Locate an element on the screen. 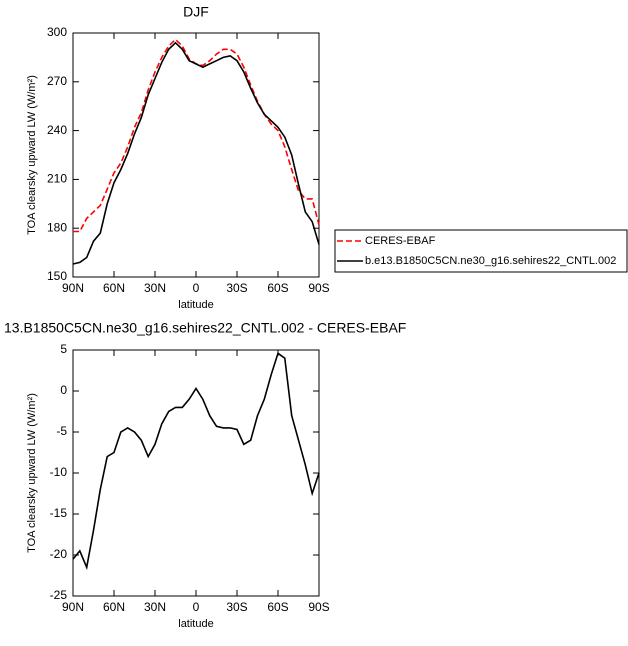  y-tick-label: 180 is located at coordinates (57, 227).